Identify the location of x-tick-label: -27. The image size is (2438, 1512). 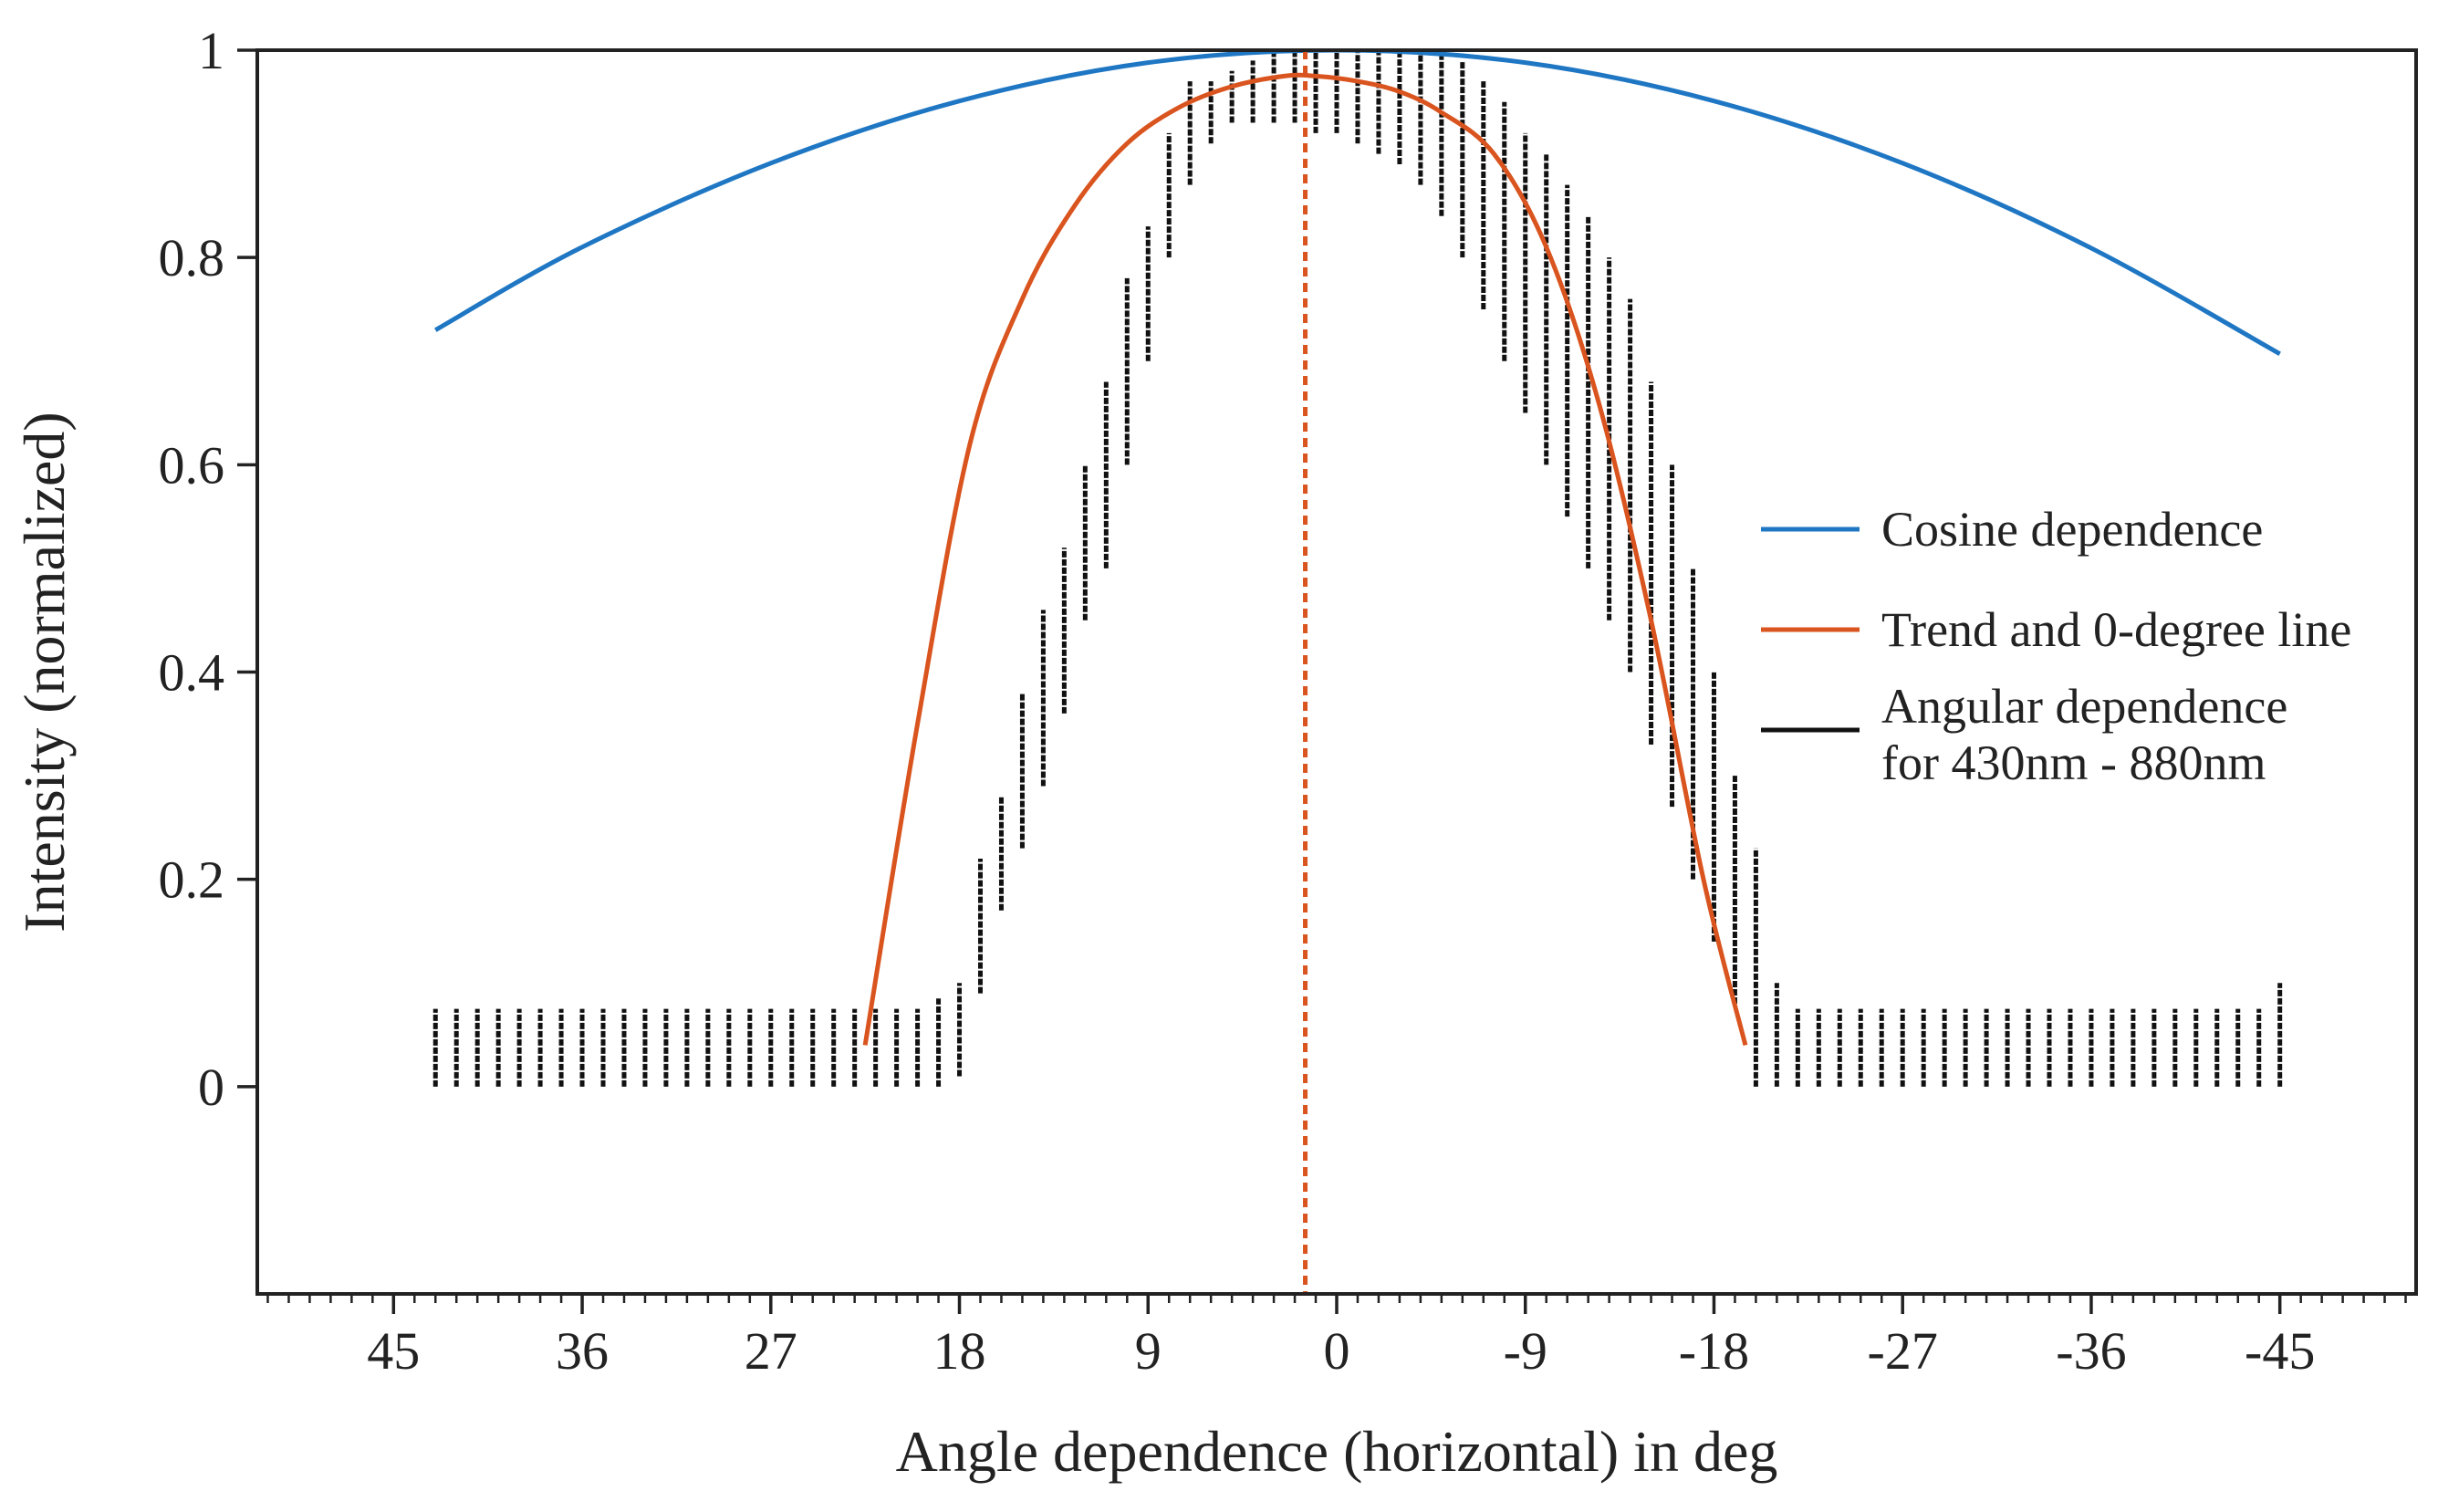
(1903, 1351).